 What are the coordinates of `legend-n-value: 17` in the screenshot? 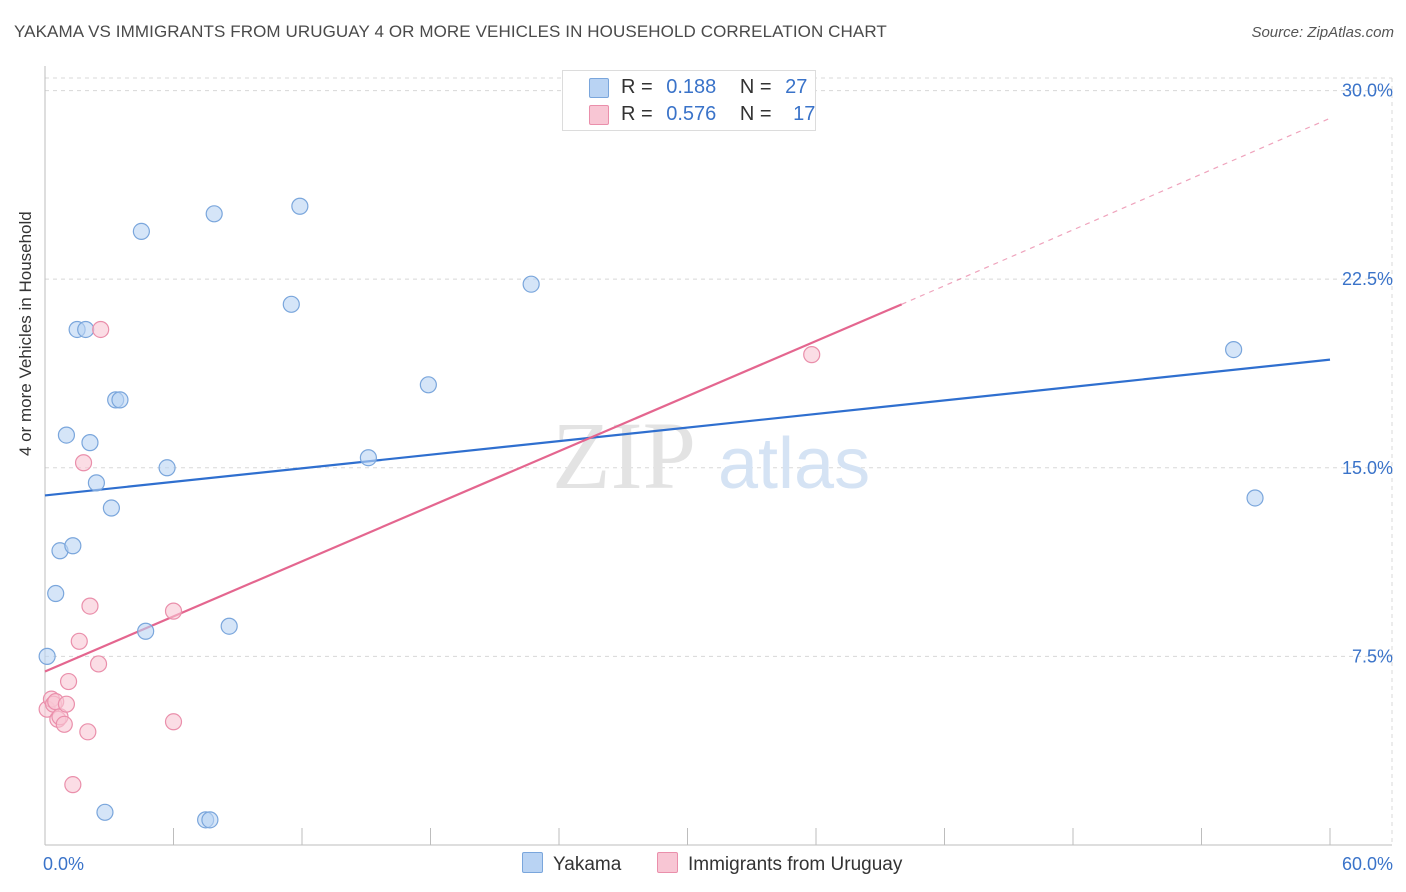 It's located at (804, 114).